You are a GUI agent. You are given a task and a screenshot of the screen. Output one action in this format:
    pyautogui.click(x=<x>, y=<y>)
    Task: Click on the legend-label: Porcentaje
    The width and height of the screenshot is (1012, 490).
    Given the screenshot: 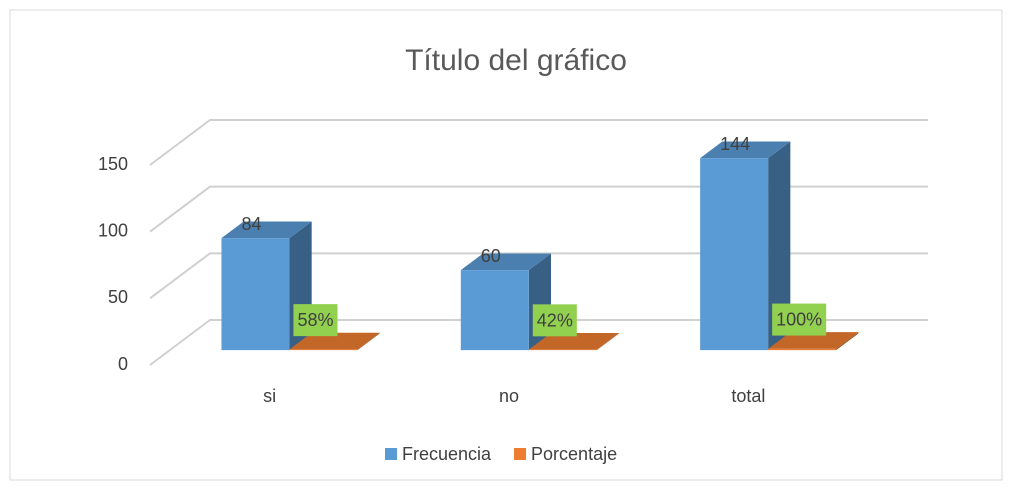 What is the action you would take?
    pyautogui.click(x=574, y=454)
    